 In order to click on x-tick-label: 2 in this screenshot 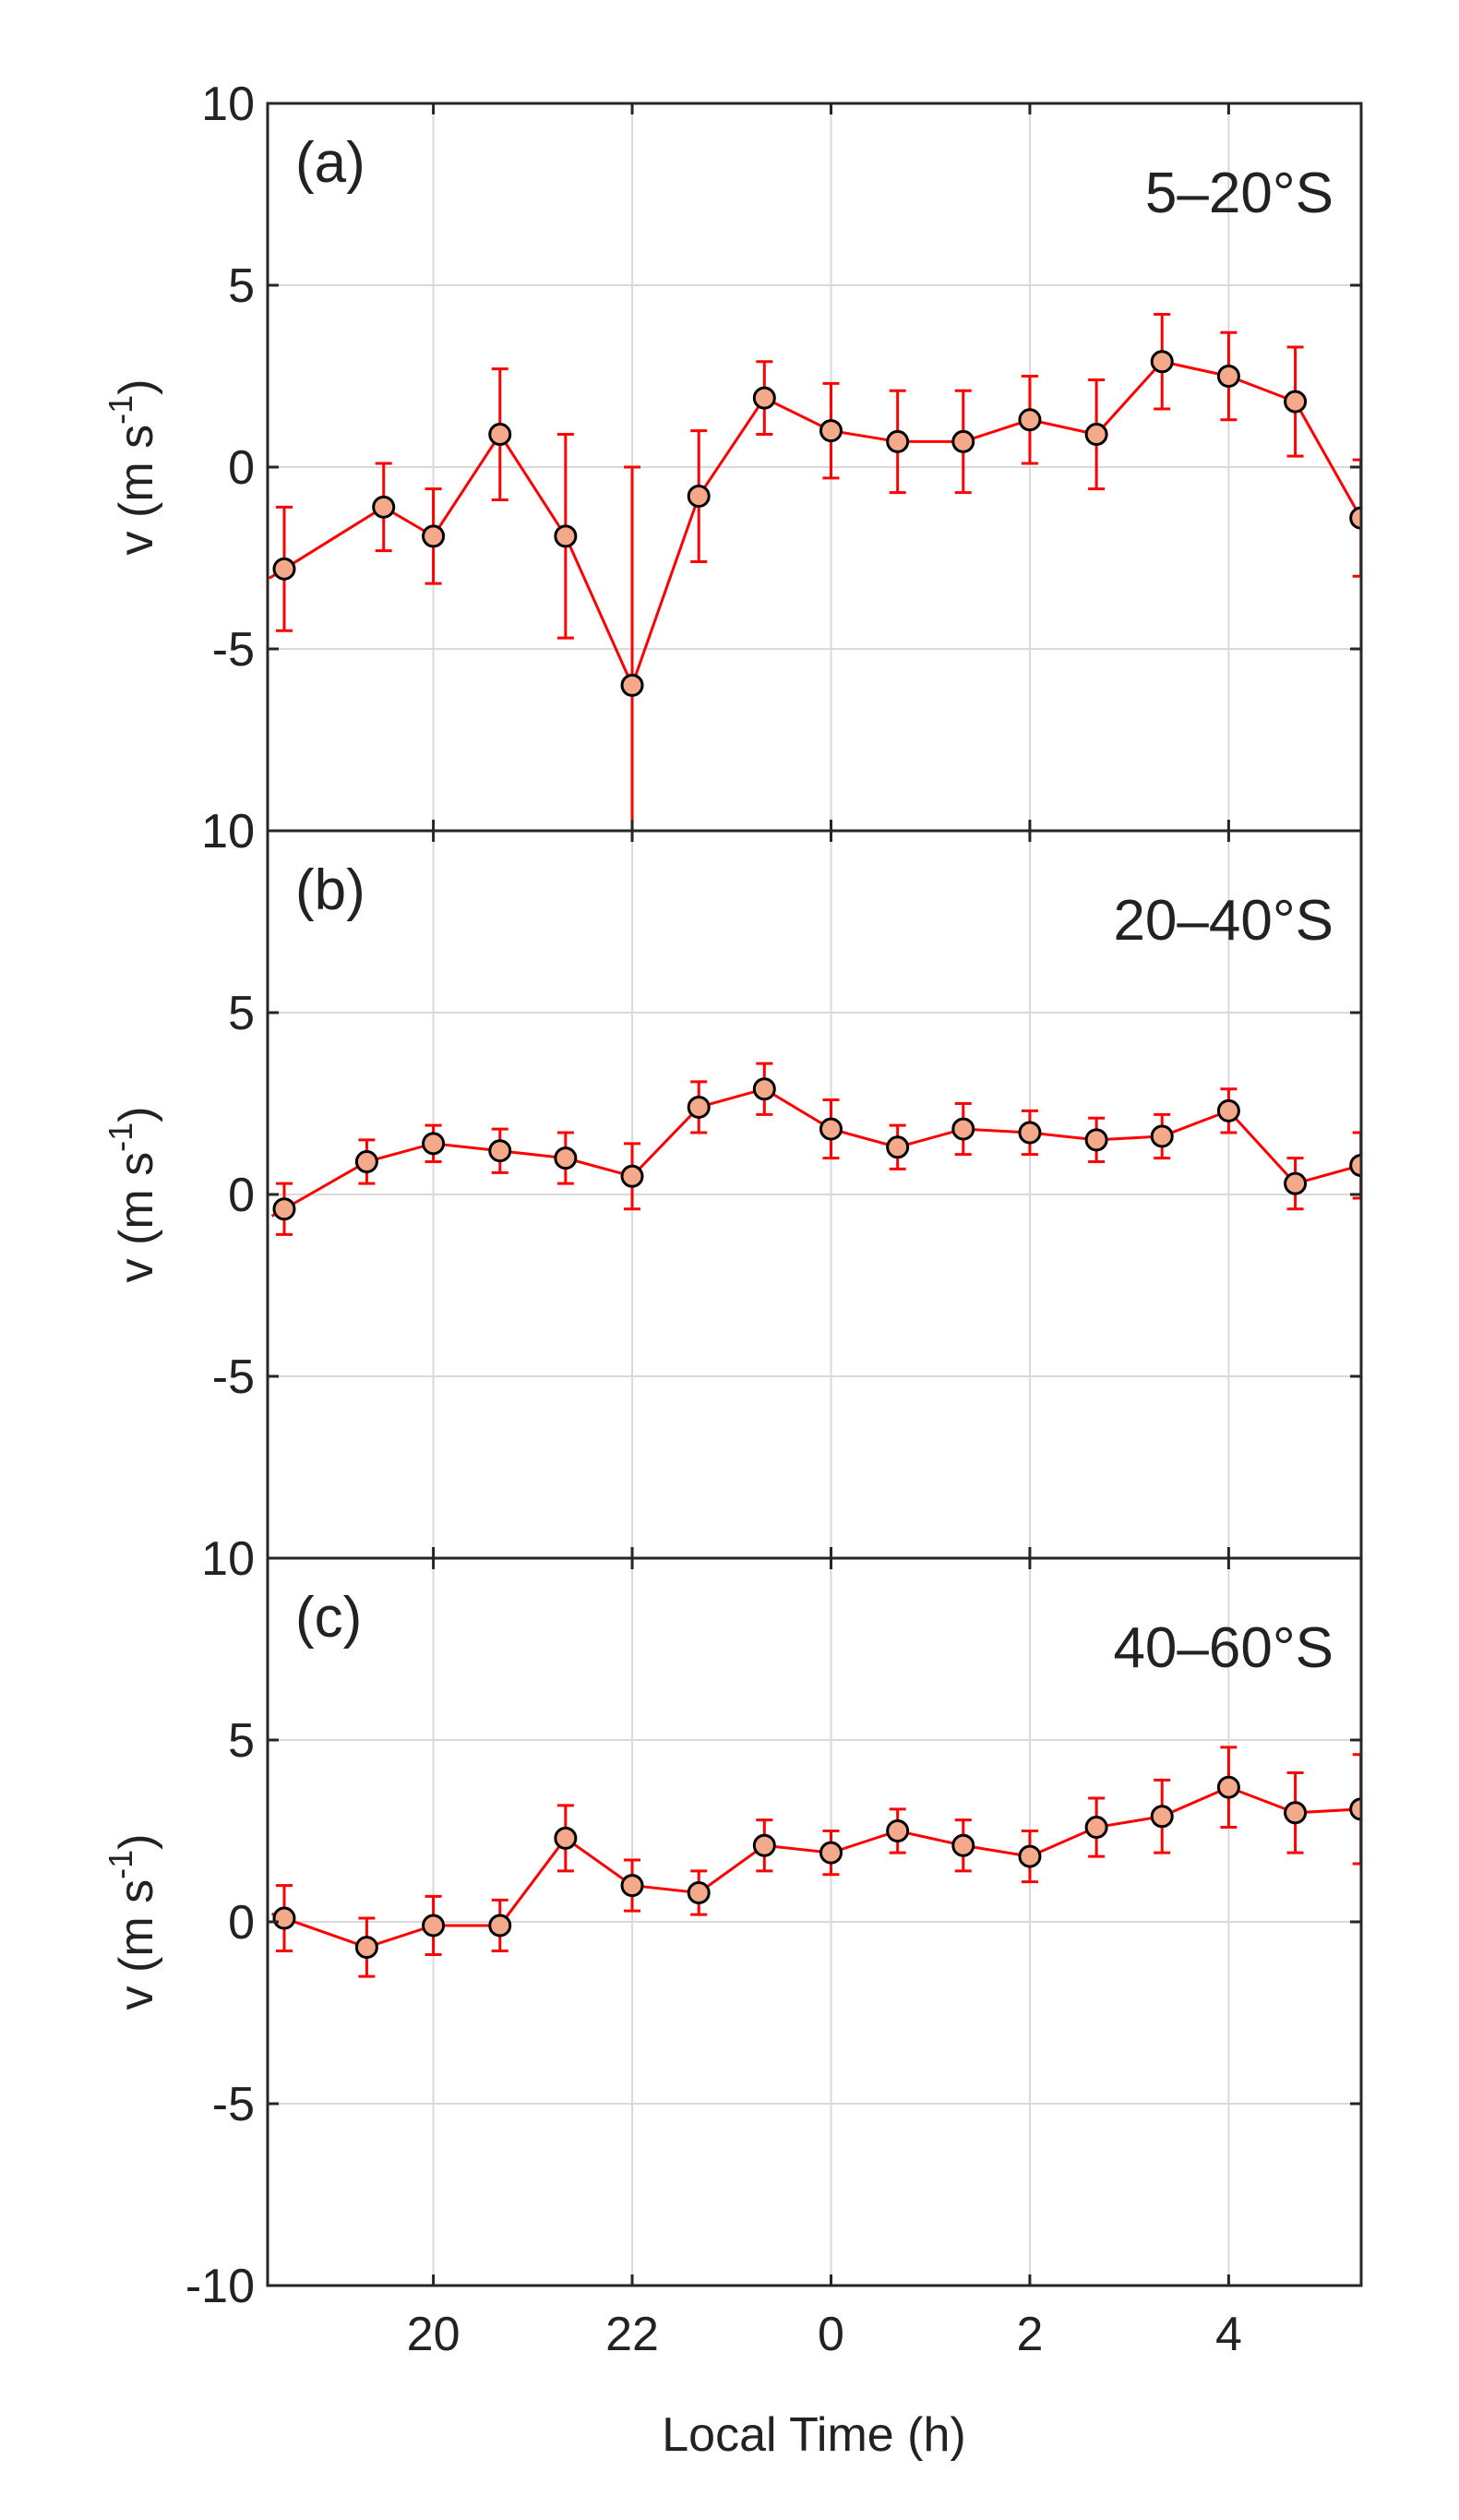, I will do `click(1029, 2334)`.